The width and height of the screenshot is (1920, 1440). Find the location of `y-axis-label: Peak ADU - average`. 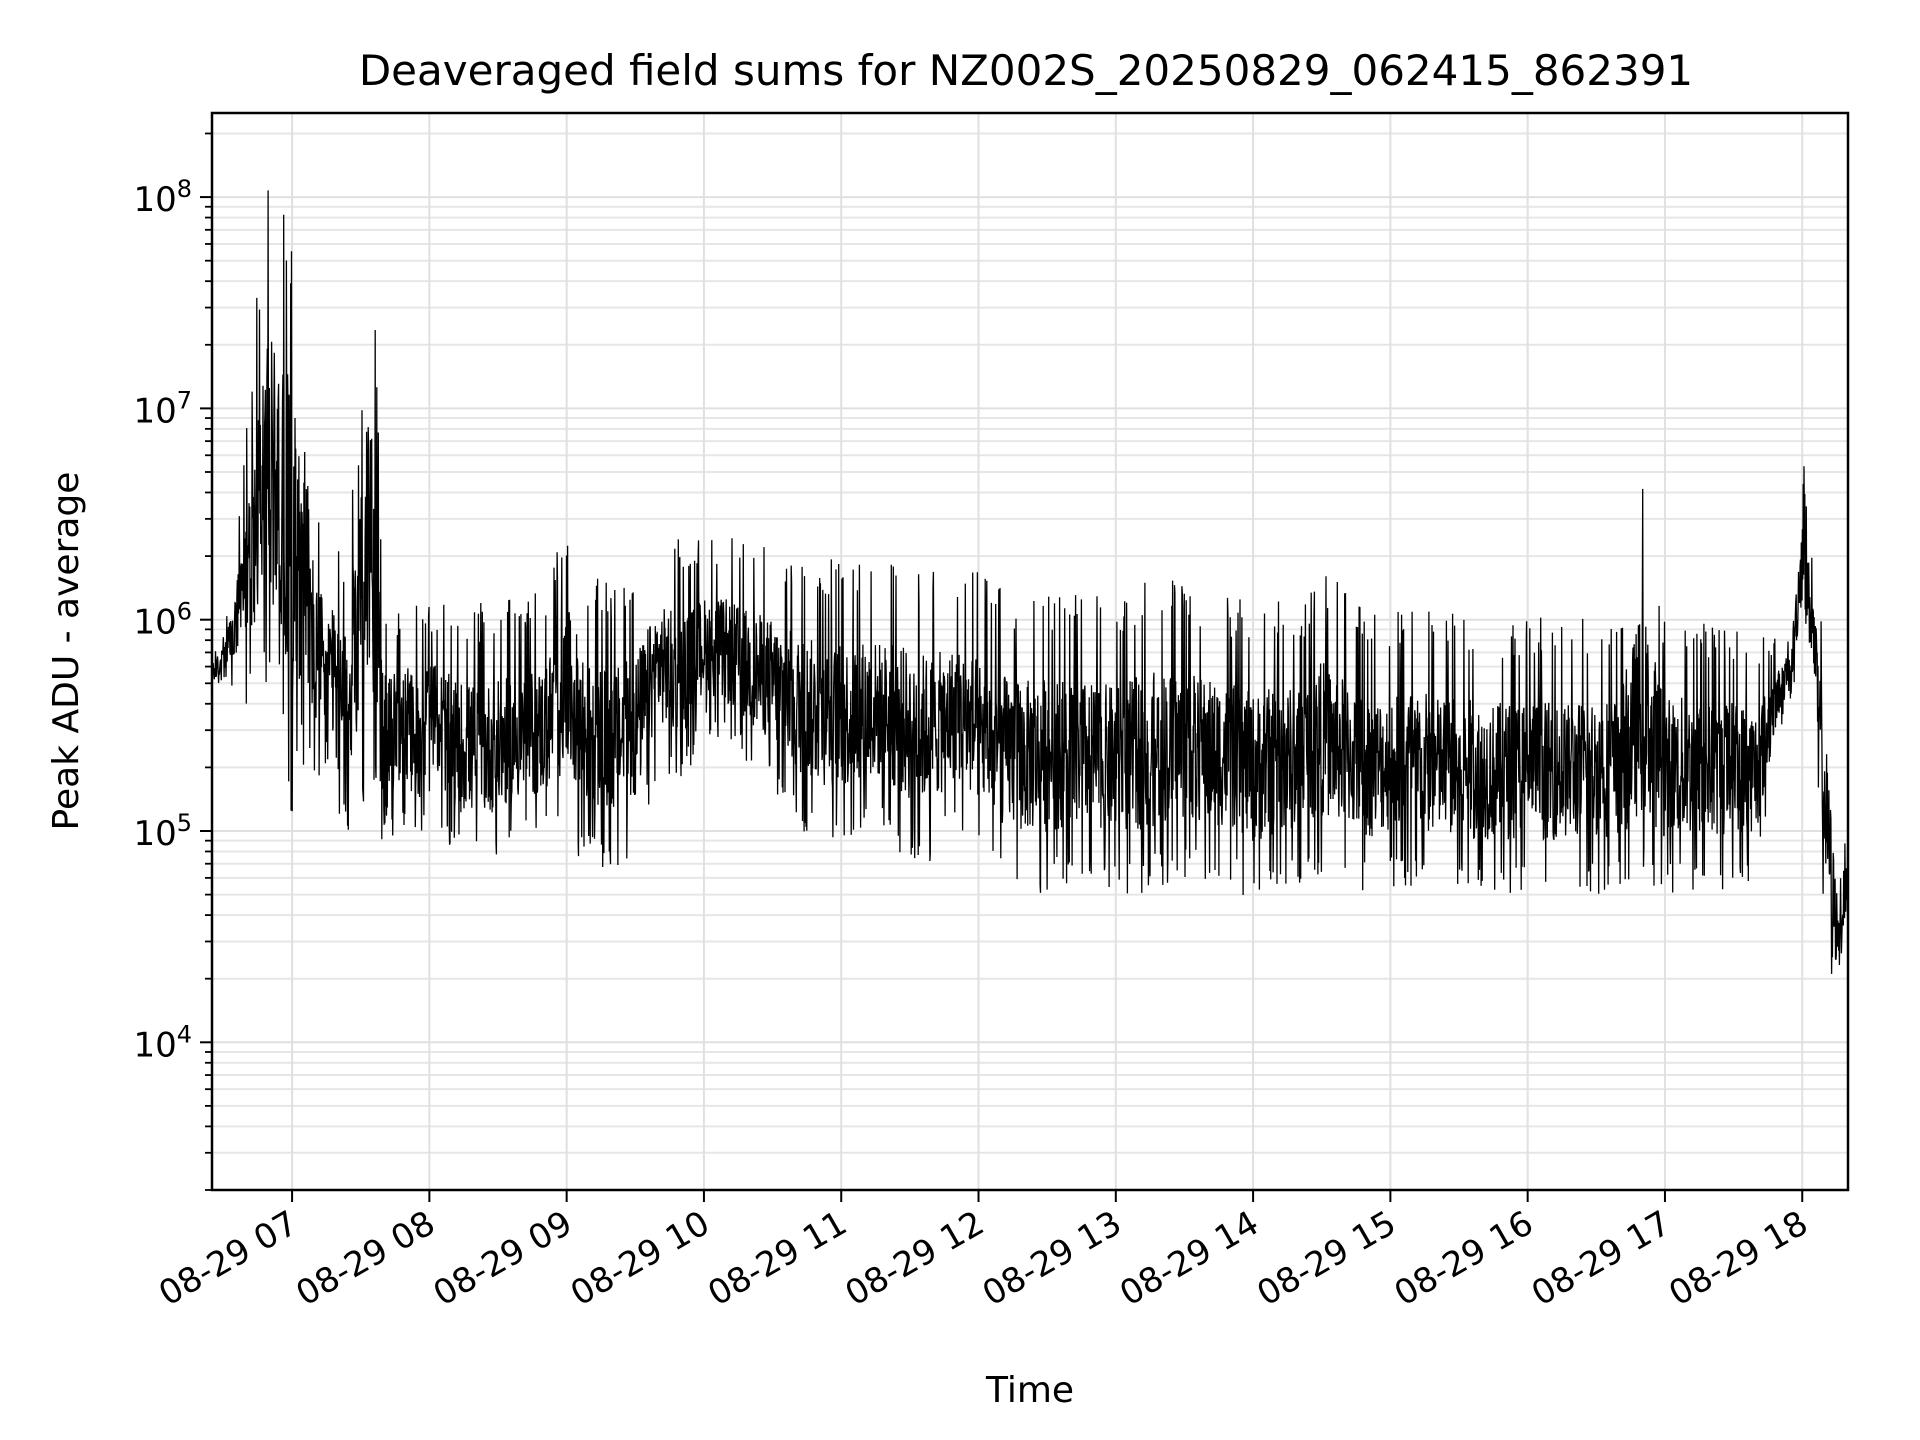

y-axis-label: Peak ADU - average is located at coordinates (66, 651).